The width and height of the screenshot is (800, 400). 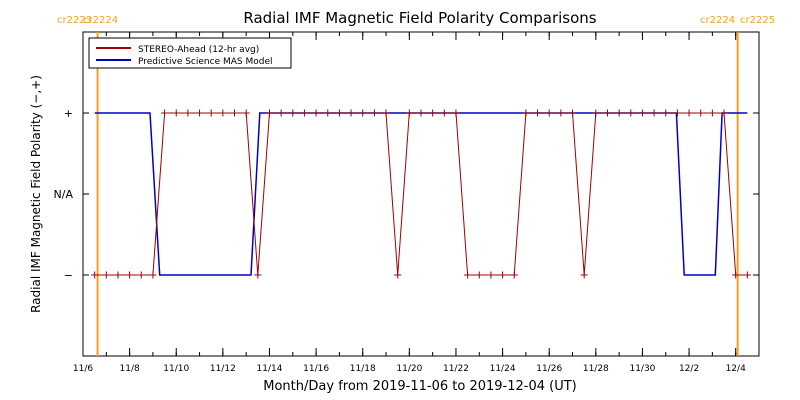 What do you see at coordinates (549, 369) in the screenshot?
I see `x-tick-label: 11/26` at bounding box center [549, 369].